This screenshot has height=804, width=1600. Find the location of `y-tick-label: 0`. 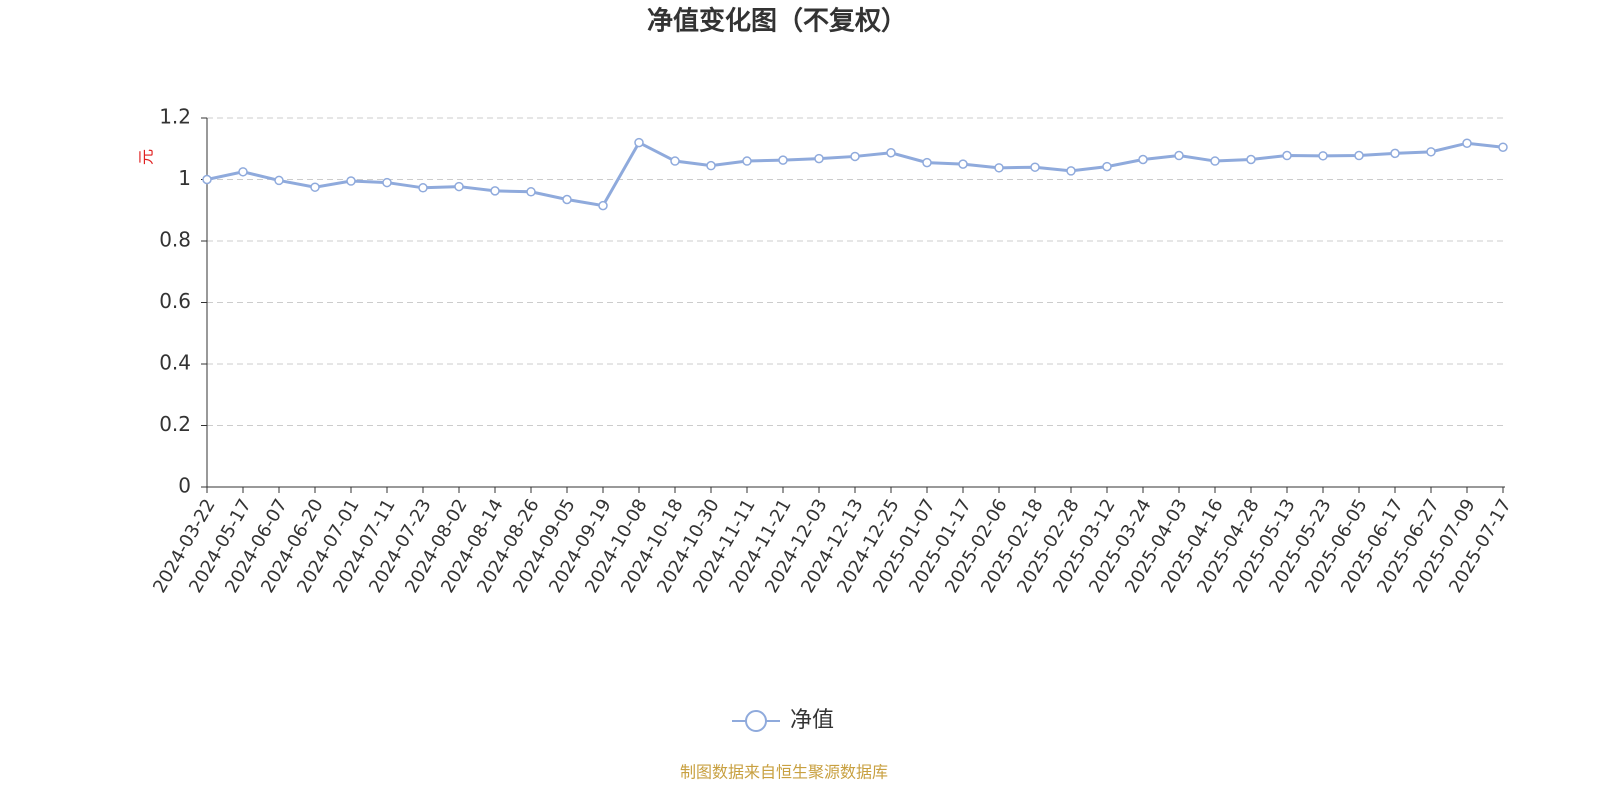

y-tick-label: 0 is located at coordinates (184, 486).